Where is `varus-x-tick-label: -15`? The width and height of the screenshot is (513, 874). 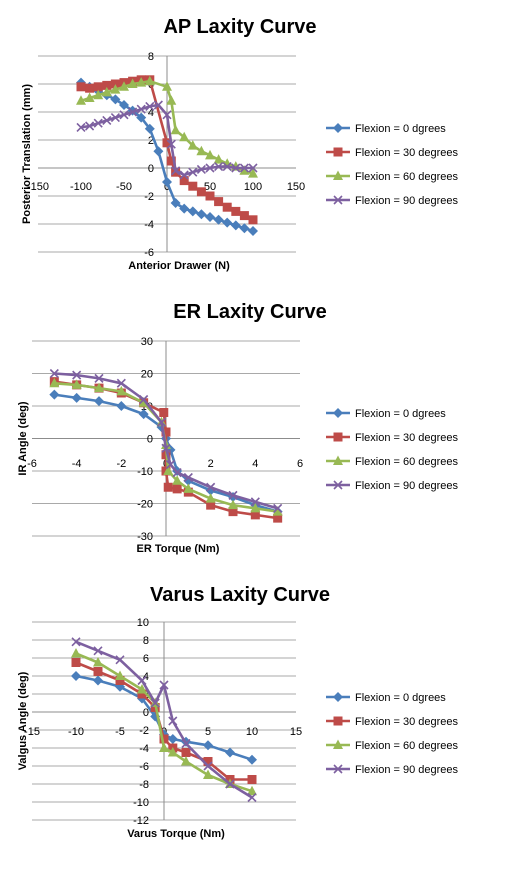 varus-x-tick-label: -15 is located at coordinates (32, 732).